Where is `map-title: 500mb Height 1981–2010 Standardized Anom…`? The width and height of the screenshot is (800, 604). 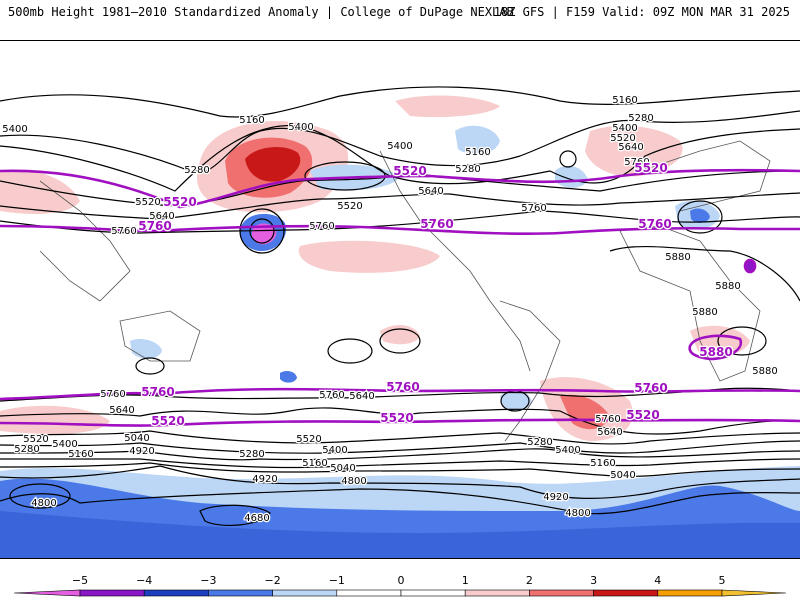 map-title: 500mb Height 1981–2010 Standardized Anom… is located at coordinates (261, 12).